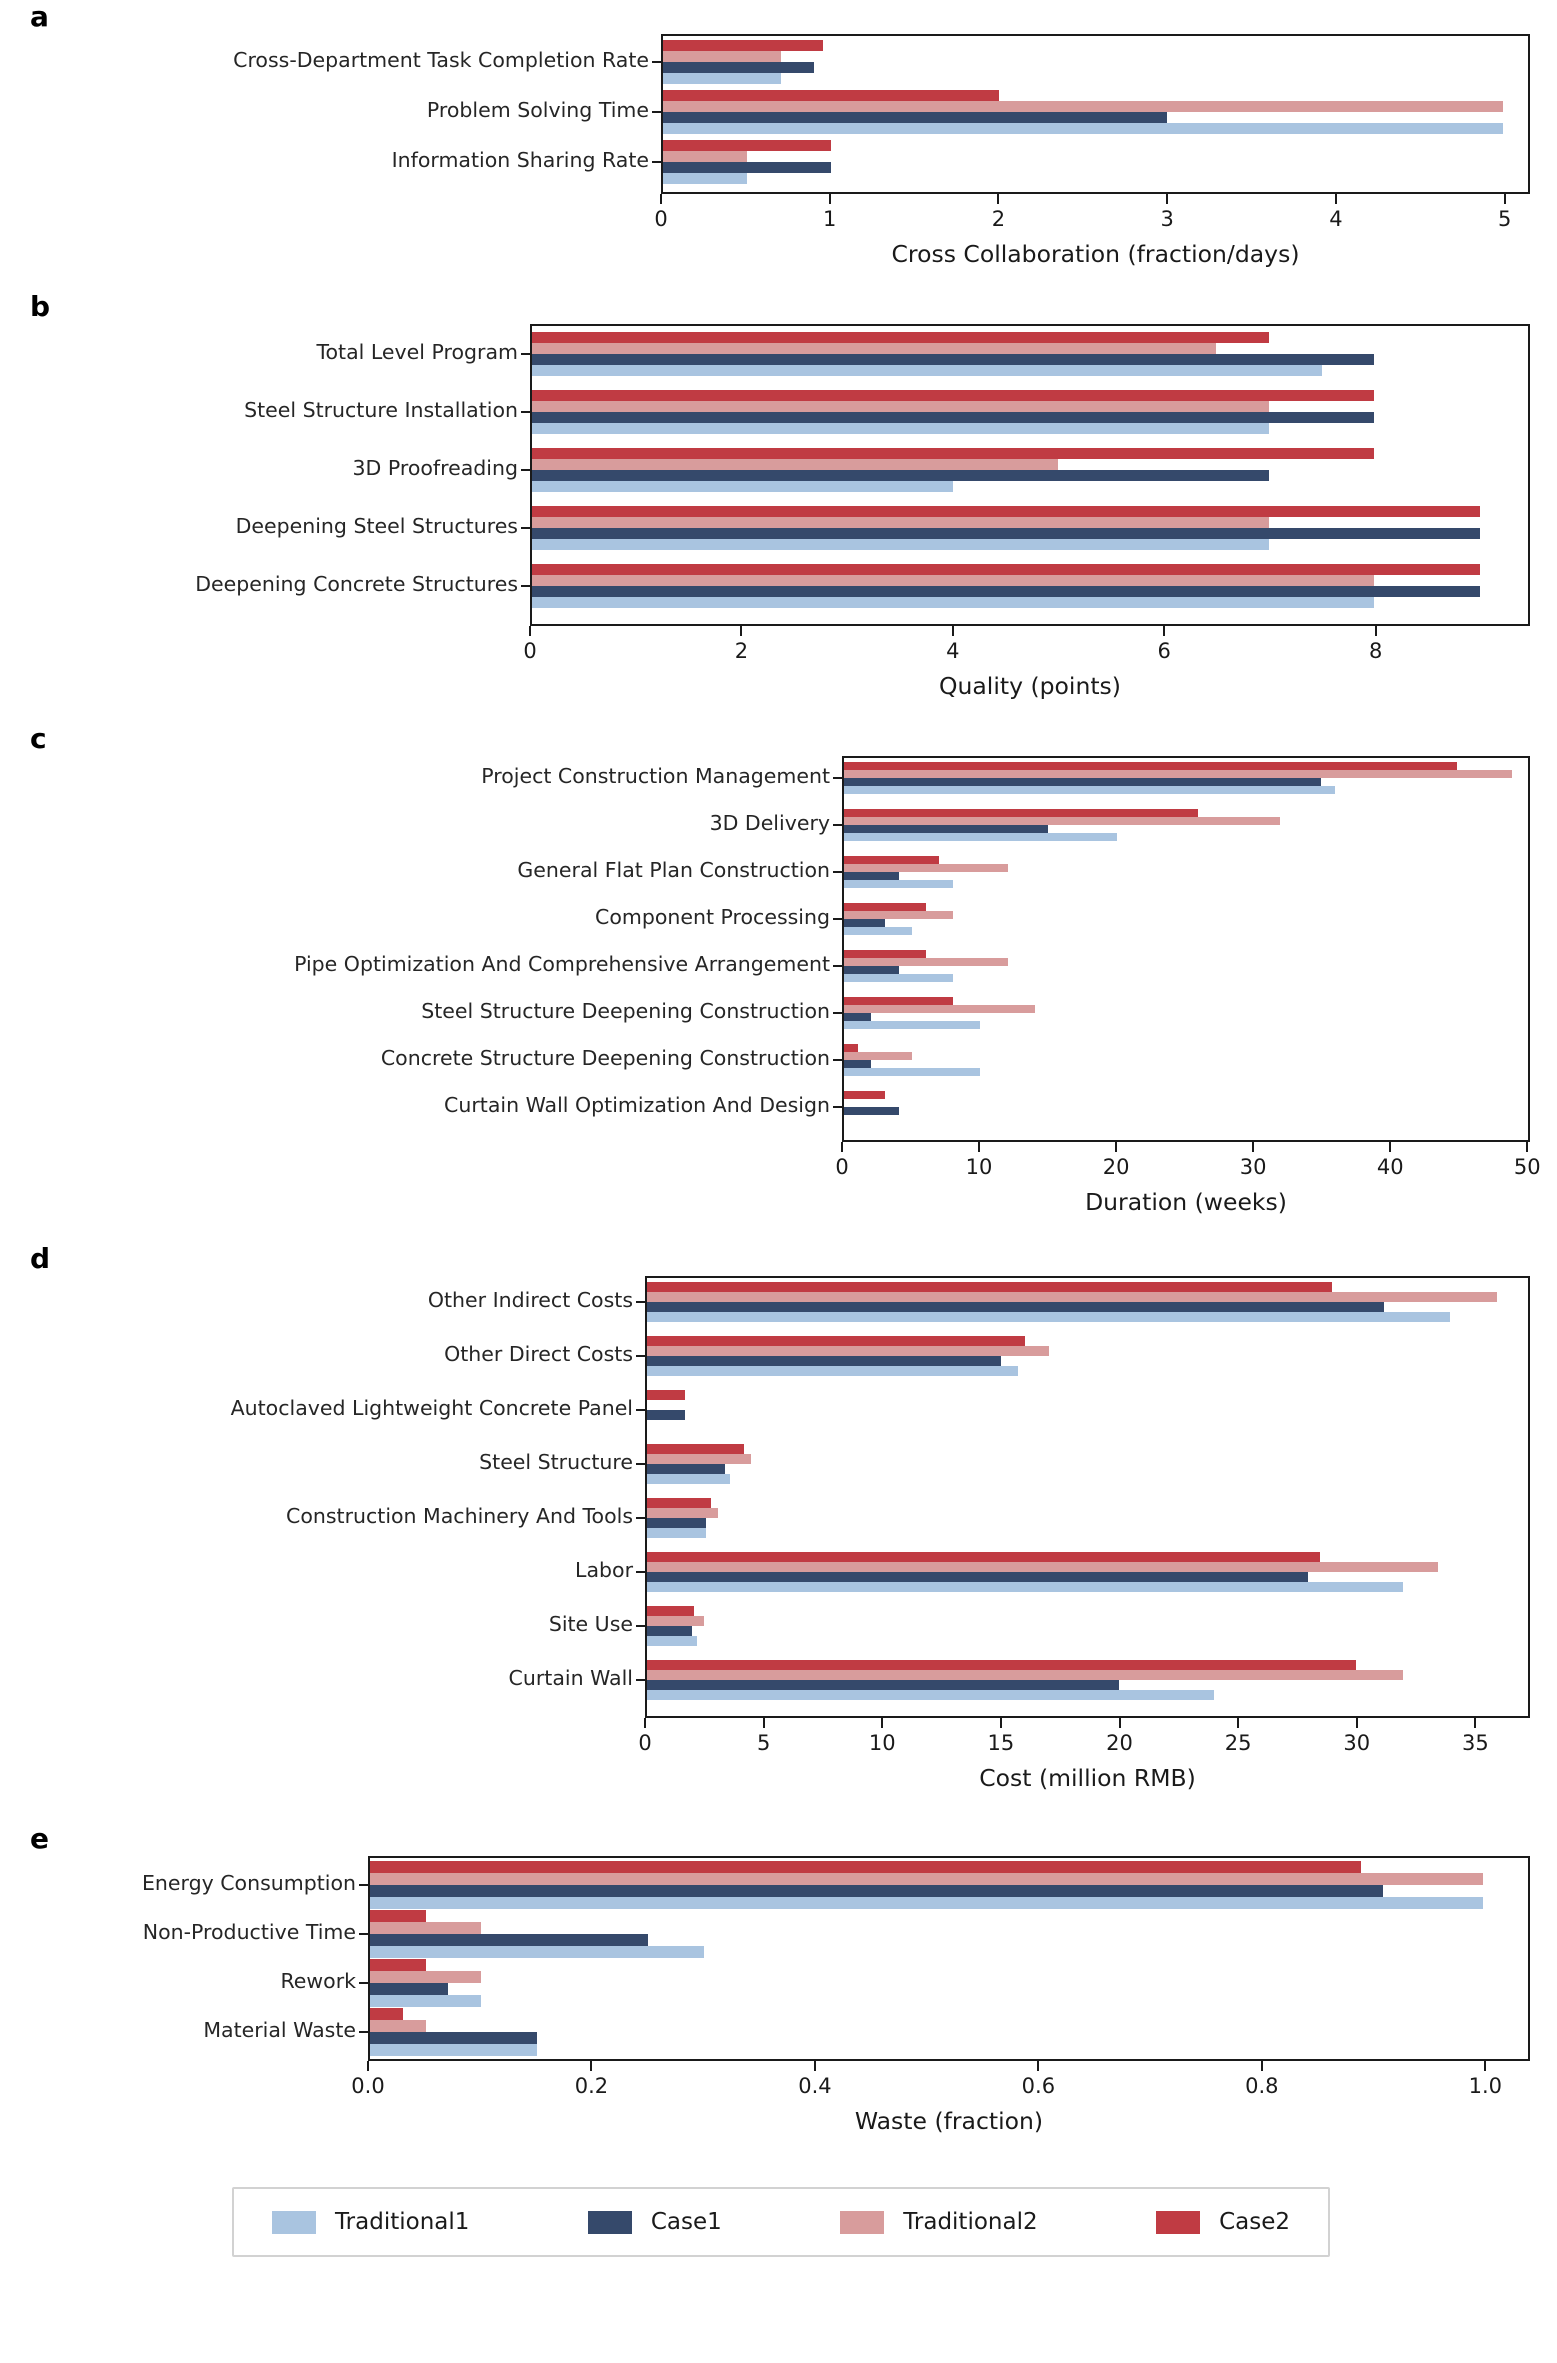  I want to click on plot-area-c, so click(1181, 949).